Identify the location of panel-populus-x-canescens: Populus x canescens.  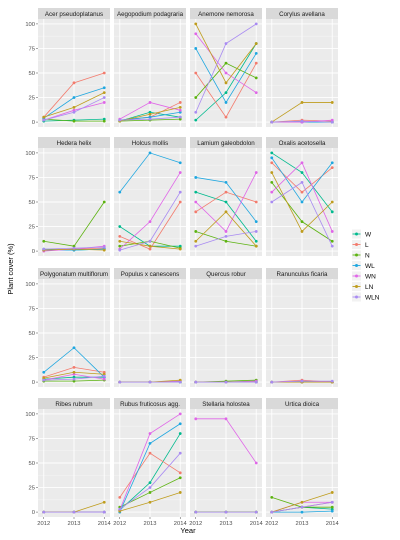
(150, 327).